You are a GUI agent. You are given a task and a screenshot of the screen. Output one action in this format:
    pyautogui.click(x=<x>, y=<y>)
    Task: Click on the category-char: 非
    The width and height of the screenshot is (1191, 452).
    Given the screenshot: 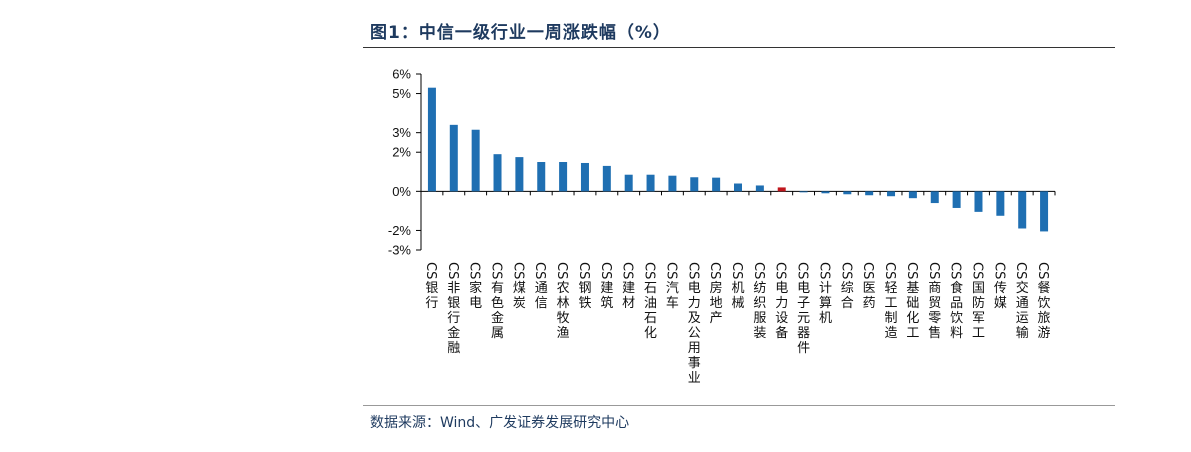 What is the action you would take?
    pyautogui.click(x=453, y=288)
    